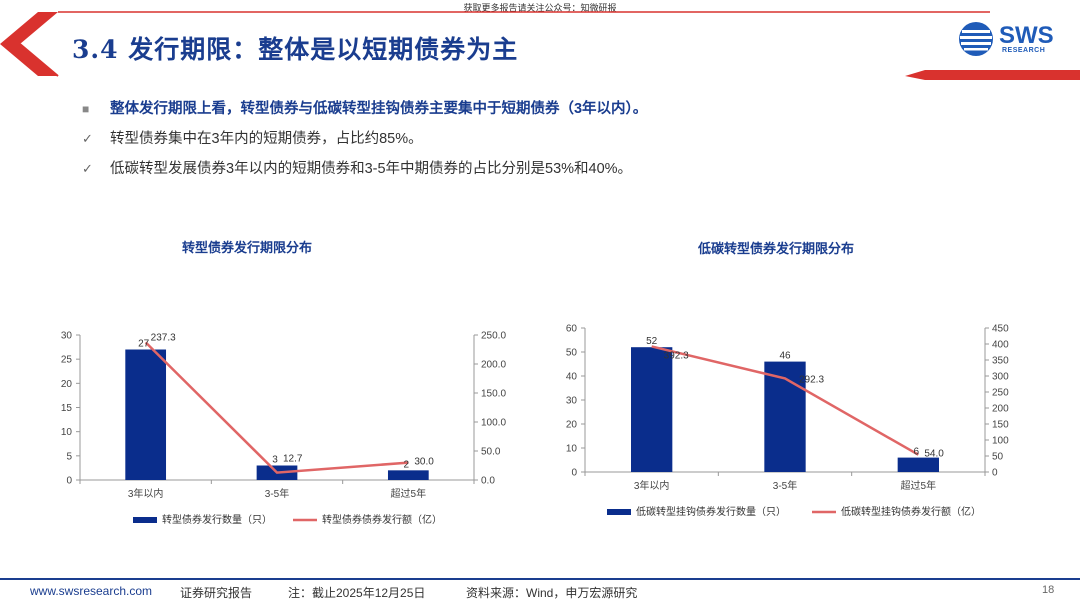 The width and height of the screenshot is (1080, 608). I want to click on chart1-y-tick-label-right: 300, so click(1000, 377).